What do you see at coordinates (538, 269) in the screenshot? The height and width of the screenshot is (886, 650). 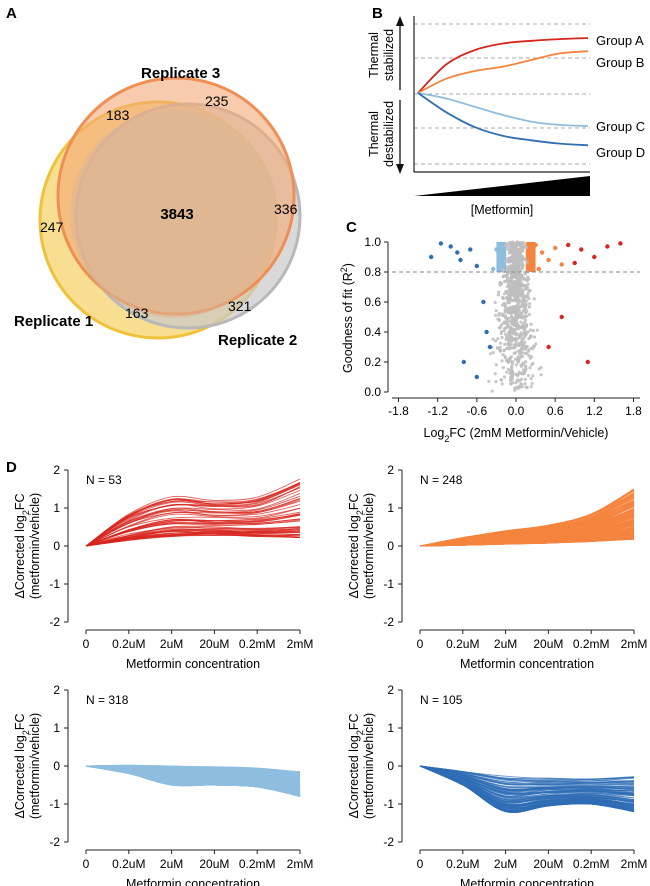 I see `scatter-point-group-b` at bounding box center [538, 269].